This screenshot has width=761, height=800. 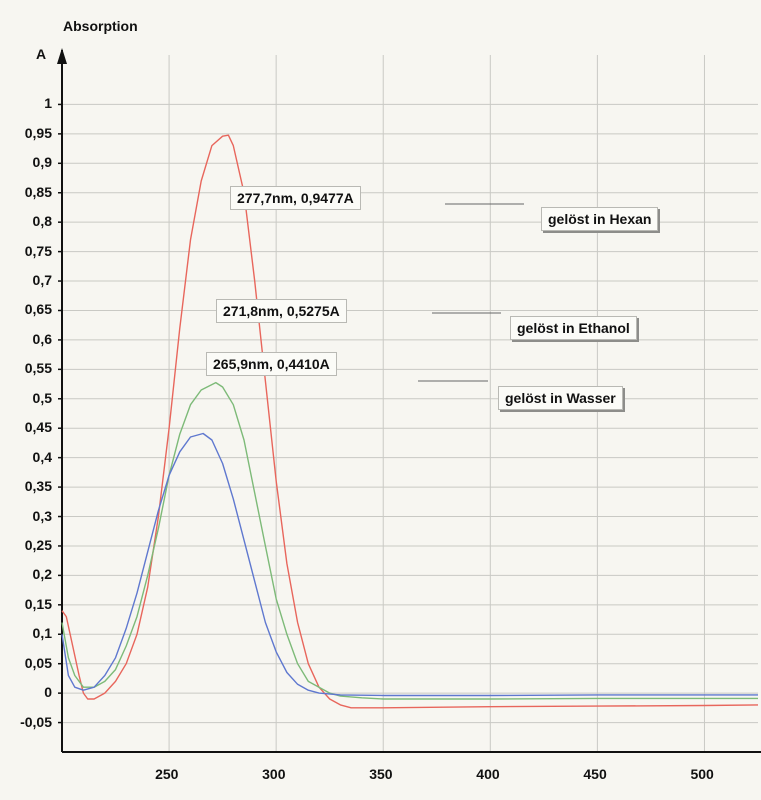 What do you see at coordinates (41, 54) in the screenshot?
I see `y-axis-unit: A` at bounding box center [41, 54].